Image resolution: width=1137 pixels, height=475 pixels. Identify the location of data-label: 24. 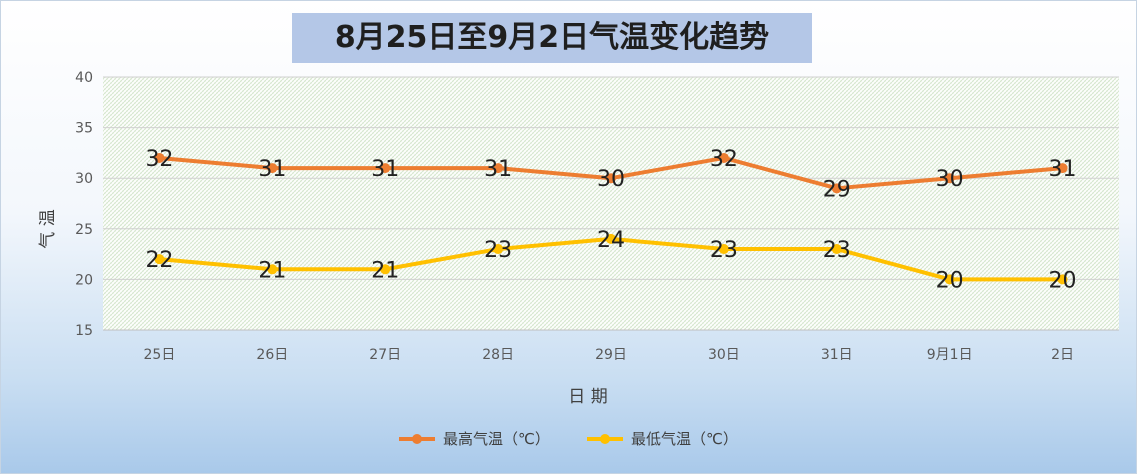
(611, 240).